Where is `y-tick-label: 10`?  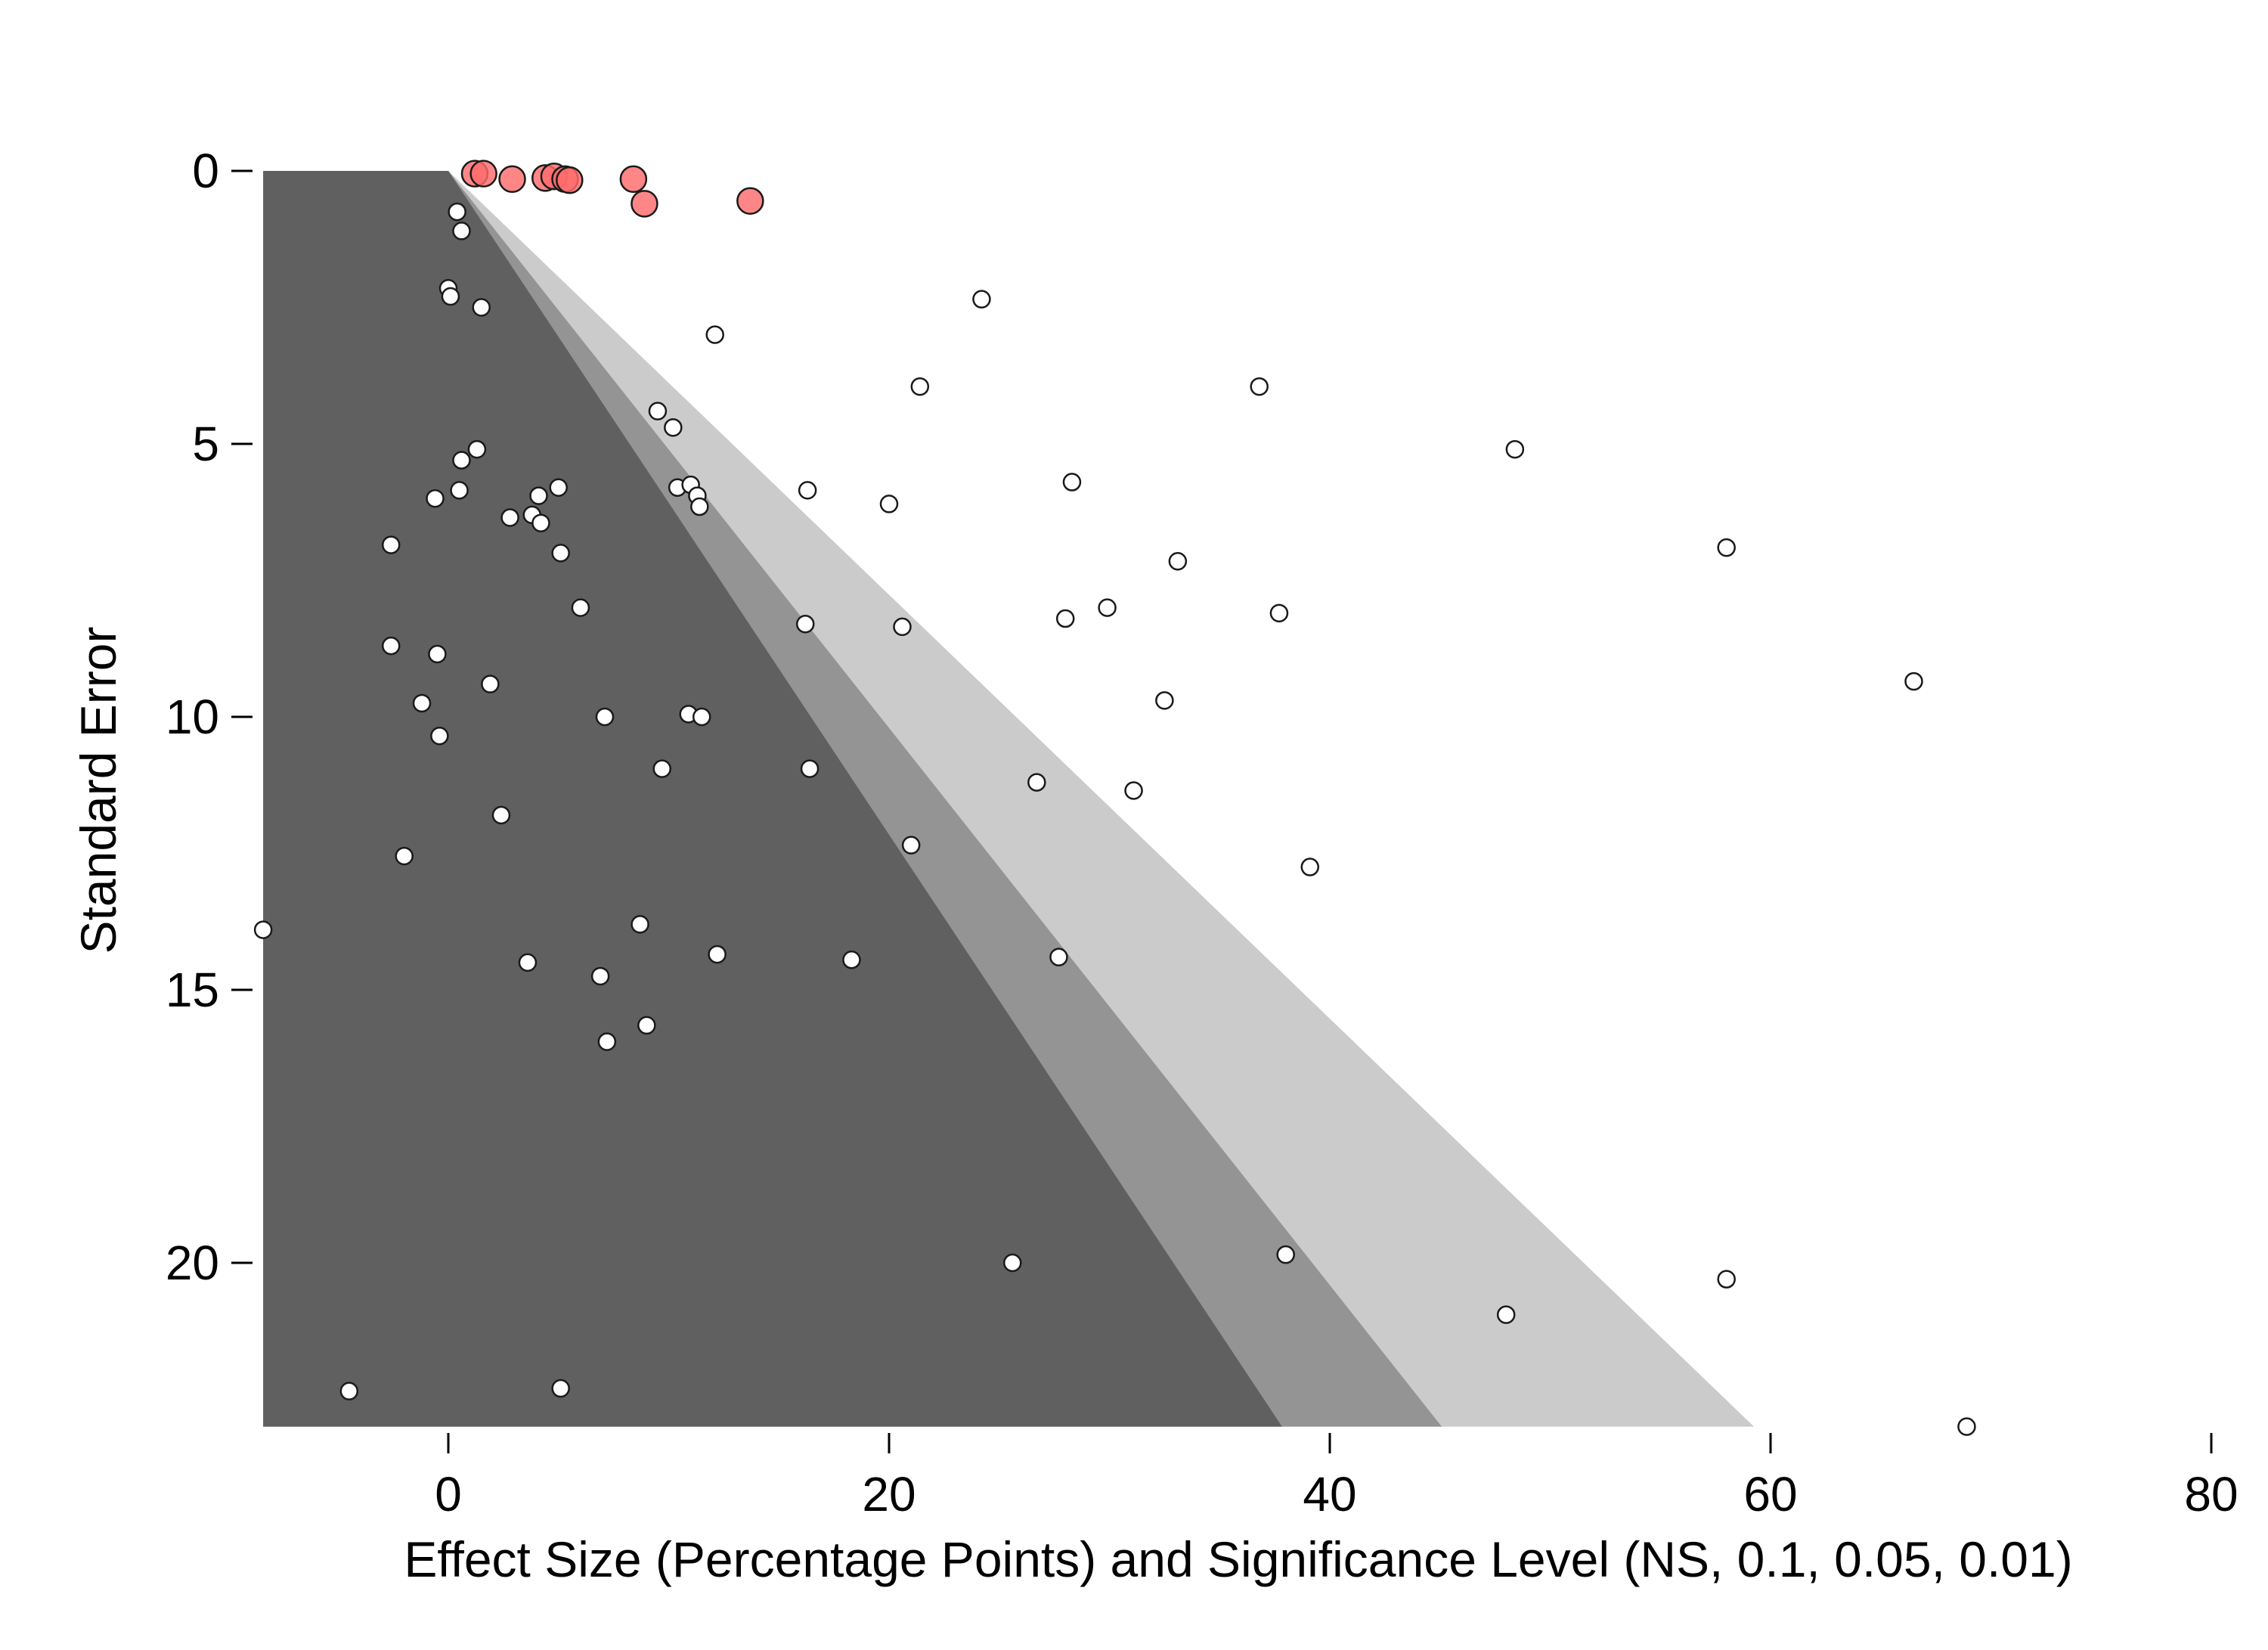 y-tick-label: 10 is located at coordinates (193, 717).